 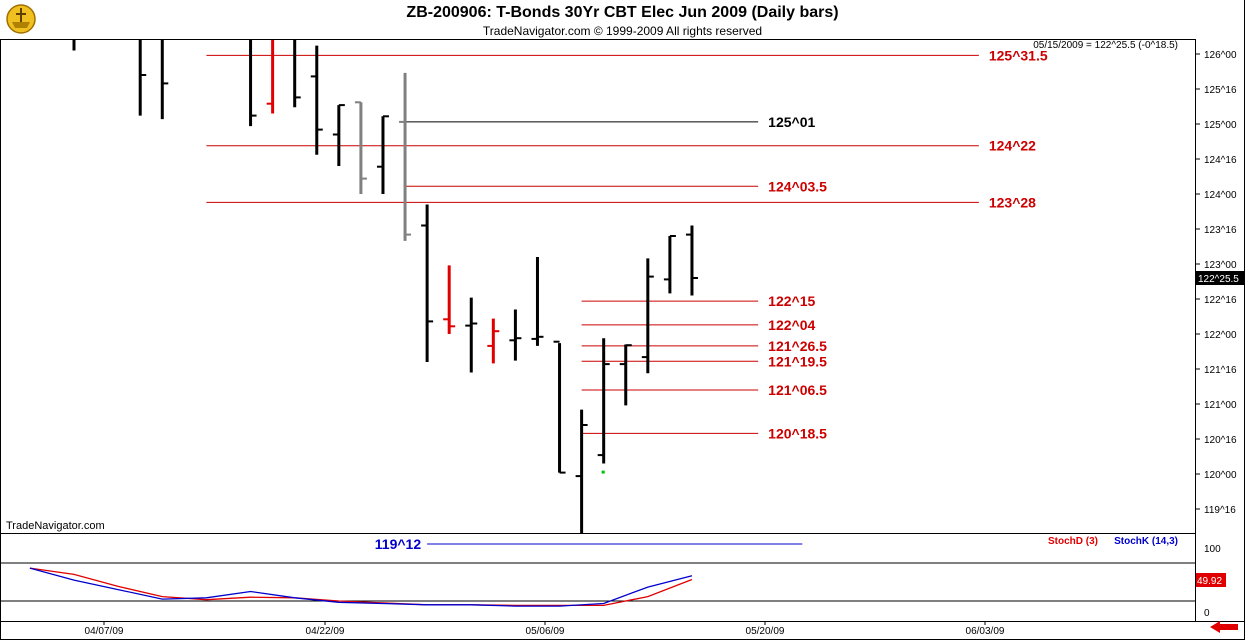 What do you see at coordinates (1220, 510) in the screenshot?
I see `y-tick-label: 119^16` at bounding box center [1220, 510].